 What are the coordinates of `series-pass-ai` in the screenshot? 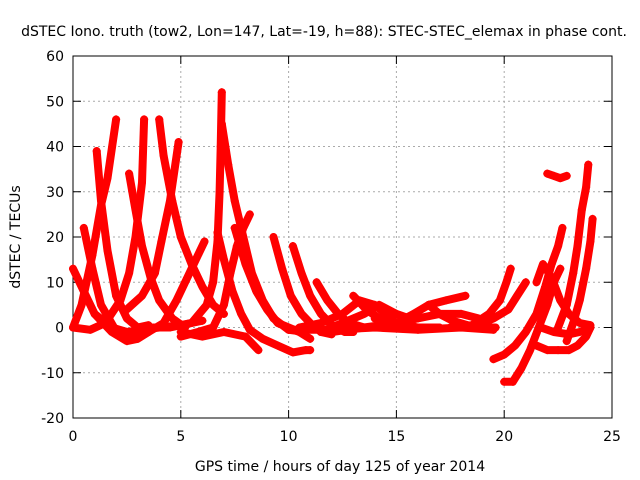 It's located at (557, 176).